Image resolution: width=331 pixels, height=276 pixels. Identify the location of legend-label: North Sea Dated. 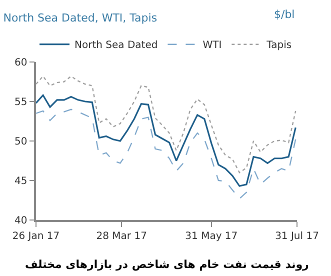
(116, 46).